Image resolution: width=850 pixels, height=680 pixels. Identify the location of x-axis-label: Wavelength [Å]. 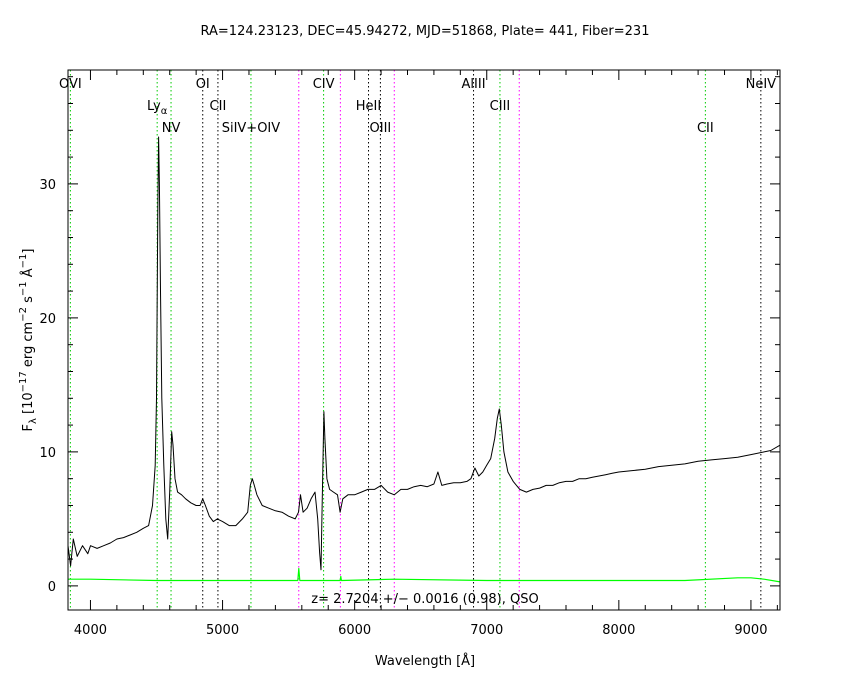
(425, 661).